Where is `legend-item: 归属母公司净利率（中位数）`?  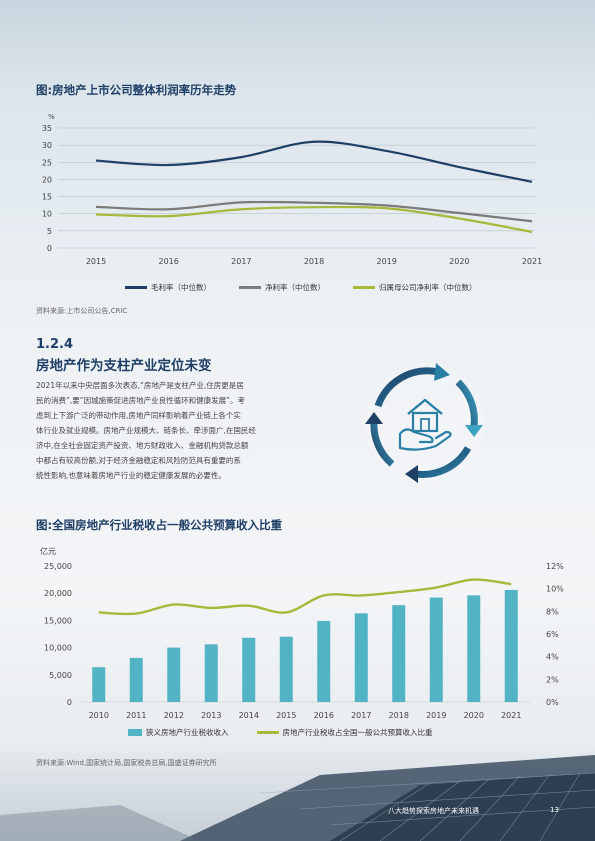 legend-item: 归属母公司净利率（中位数） is located at coordinates (415, 287).